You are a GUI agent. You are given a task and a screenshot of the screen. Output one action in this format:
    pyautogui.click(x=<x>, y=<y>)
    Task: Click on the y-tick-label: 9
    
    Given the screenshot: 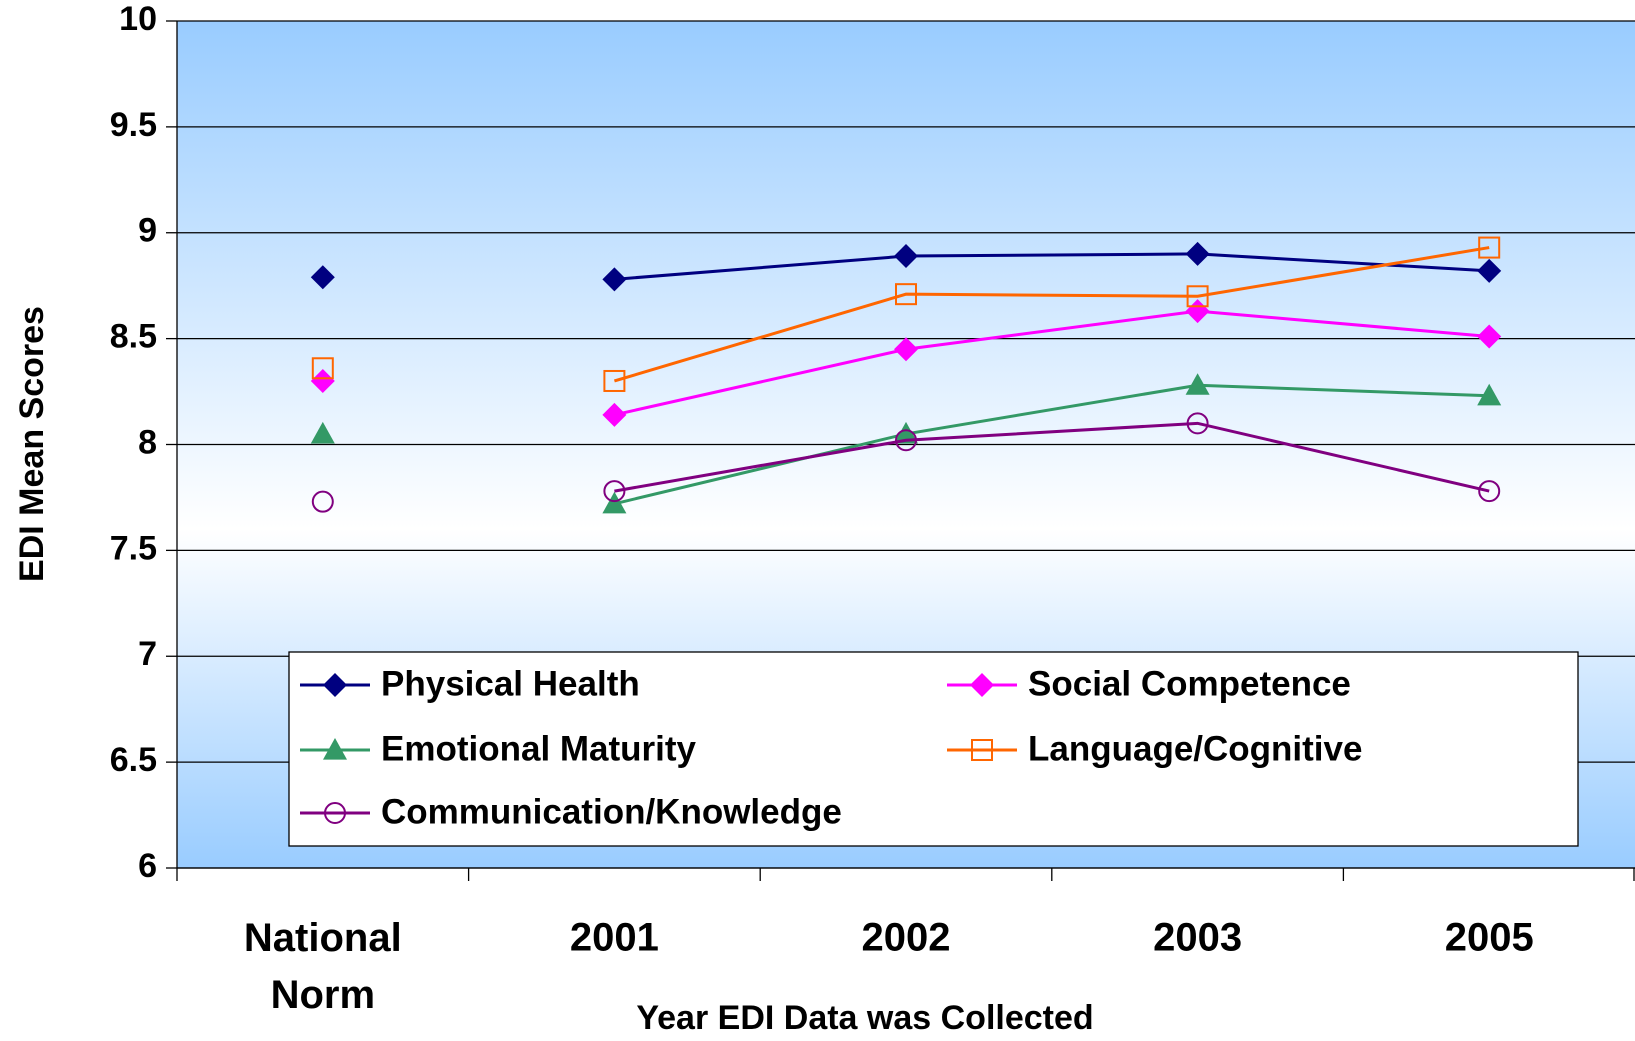 What is the action you would take?
    pyautogui.click(x=147, y=231)
    